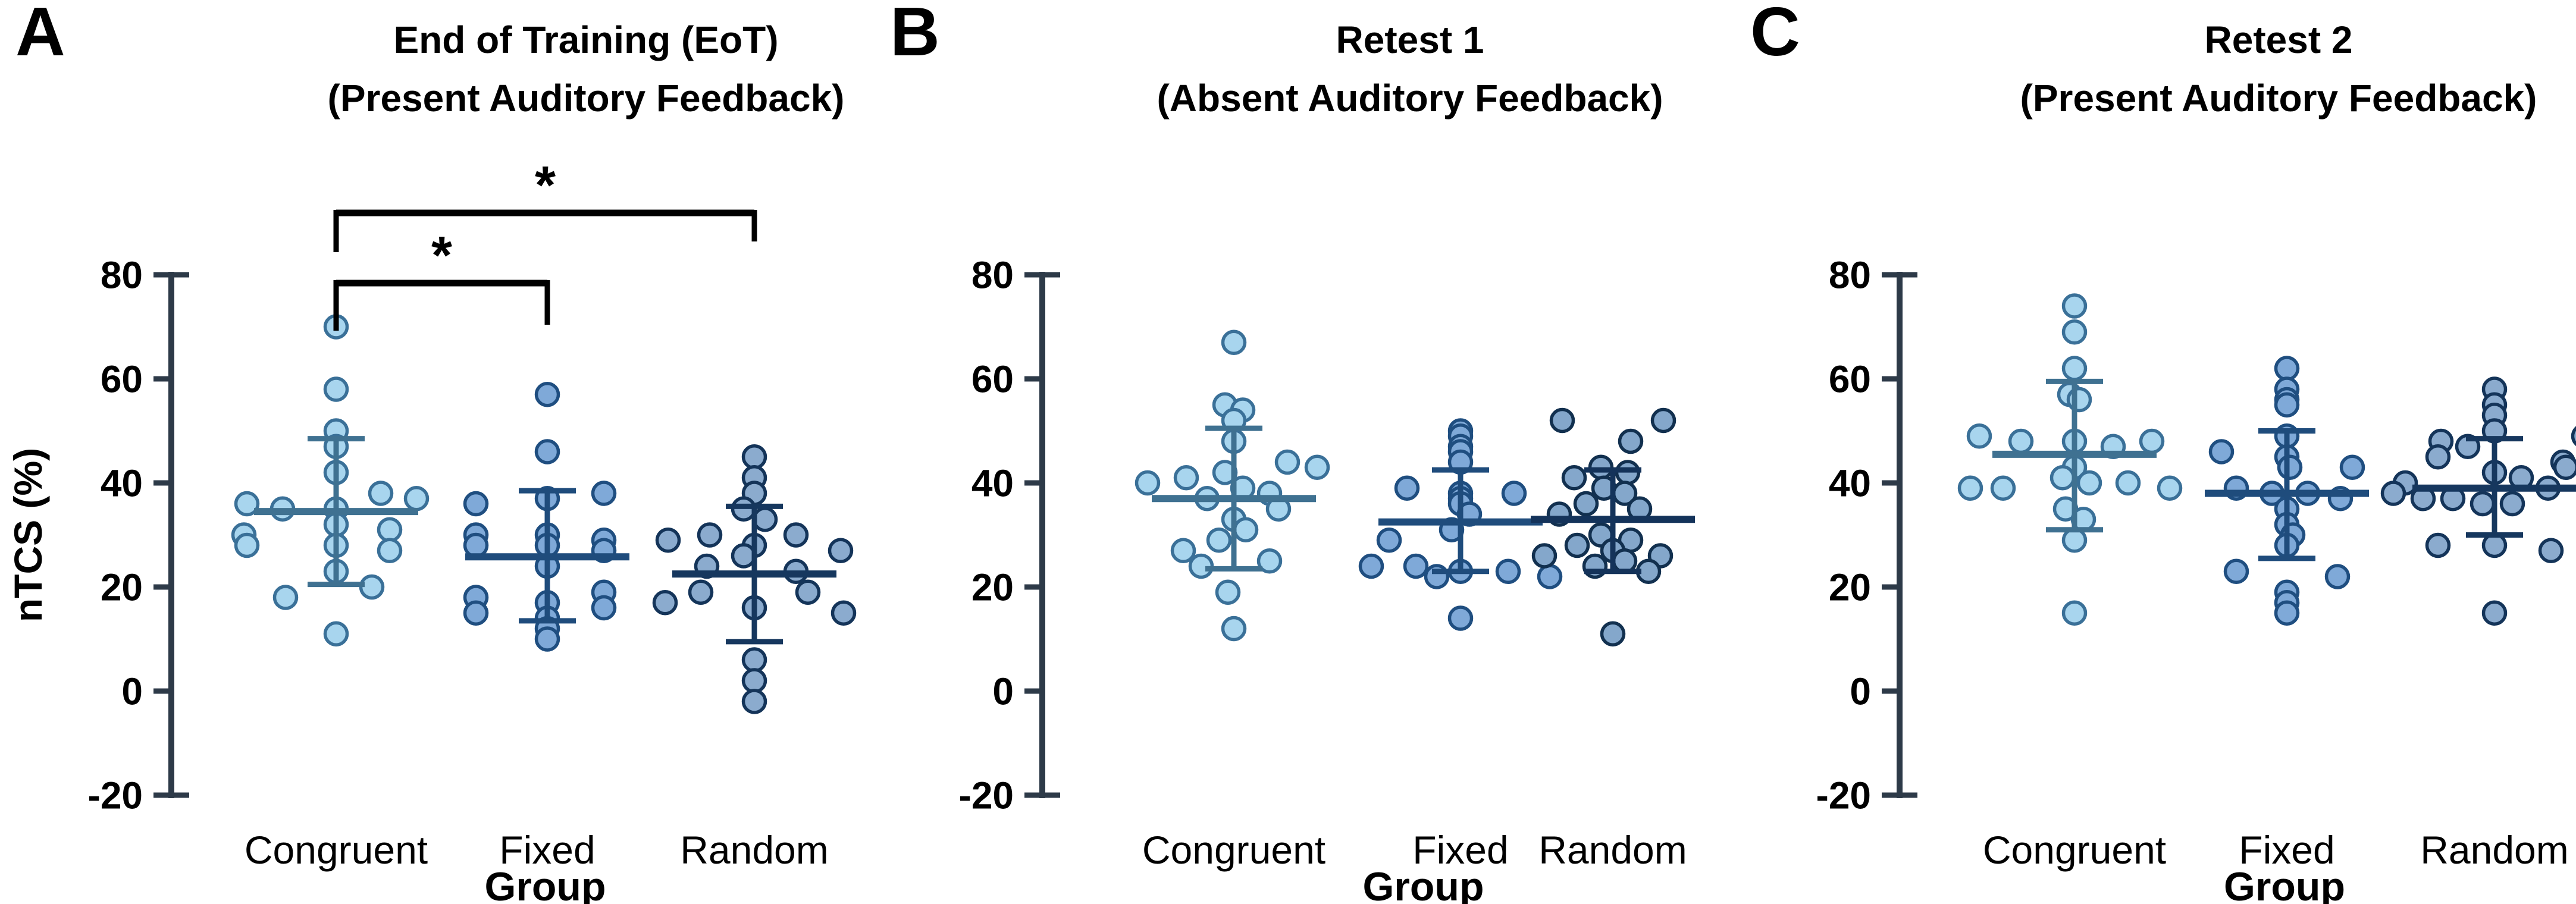  Describe the element at coordinates (586, 98) in the screenshot. I see `panel-title-a-line2: (Present Auditory Feedback)` at that location.